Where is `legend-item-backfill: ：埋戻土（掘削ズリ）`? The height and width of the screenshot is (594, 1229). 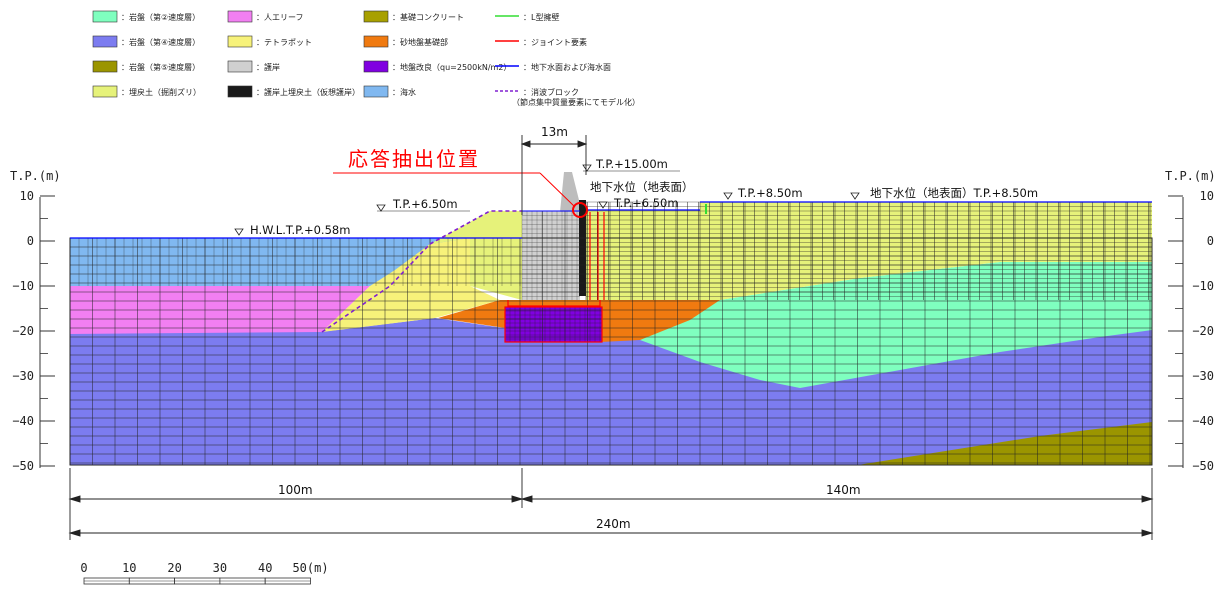 legend-item-backfill: ：埋戻土（掘削ズリ） is located at coordinates (146, 91).